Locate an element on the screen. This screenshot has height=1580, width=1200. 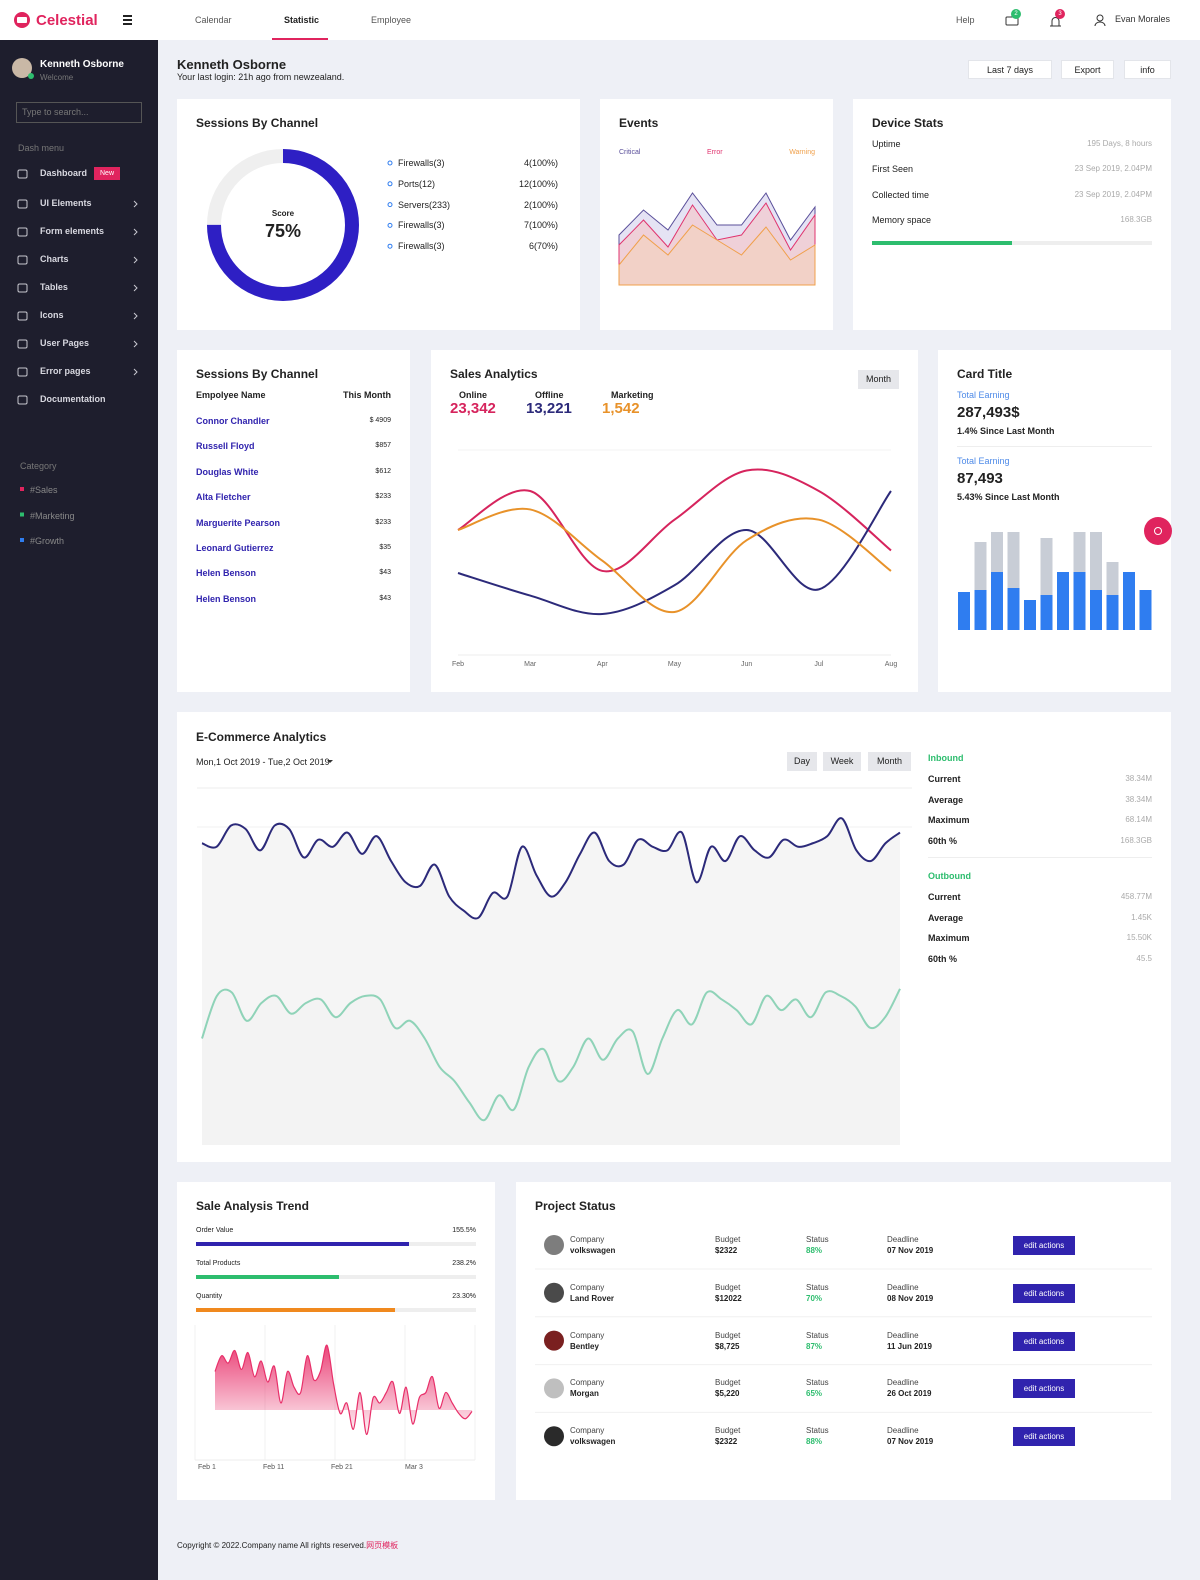
employee-amount: $ 4909 is located at coordinates (380, 420).